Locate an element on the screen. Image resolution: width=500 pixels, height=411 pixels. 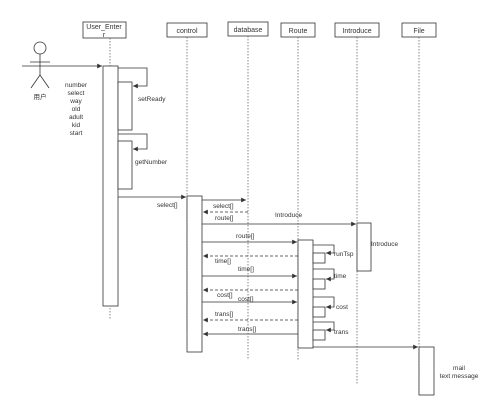
svg-text: select is located at coordinates (76, 93).